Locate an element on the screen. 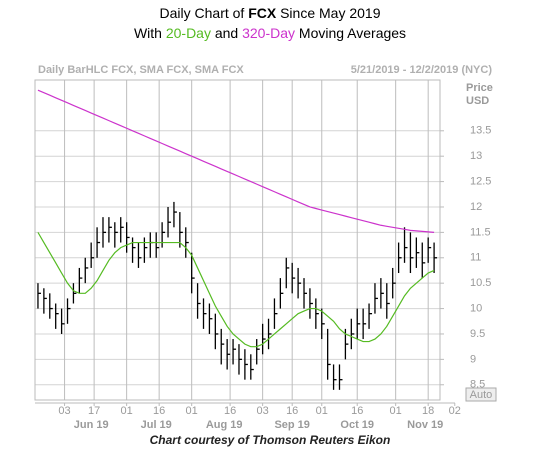  auto-button: Auto is located at coordinates (481, 394).